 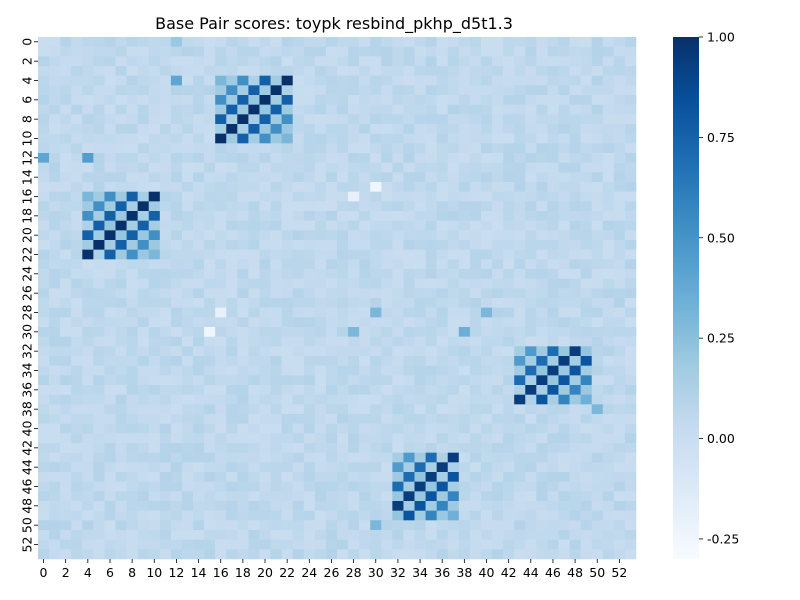 What do you see at coordinates (154, 572) in the screenshot?
I see `x-tick-label: 10` at bounding box center [154, 572].